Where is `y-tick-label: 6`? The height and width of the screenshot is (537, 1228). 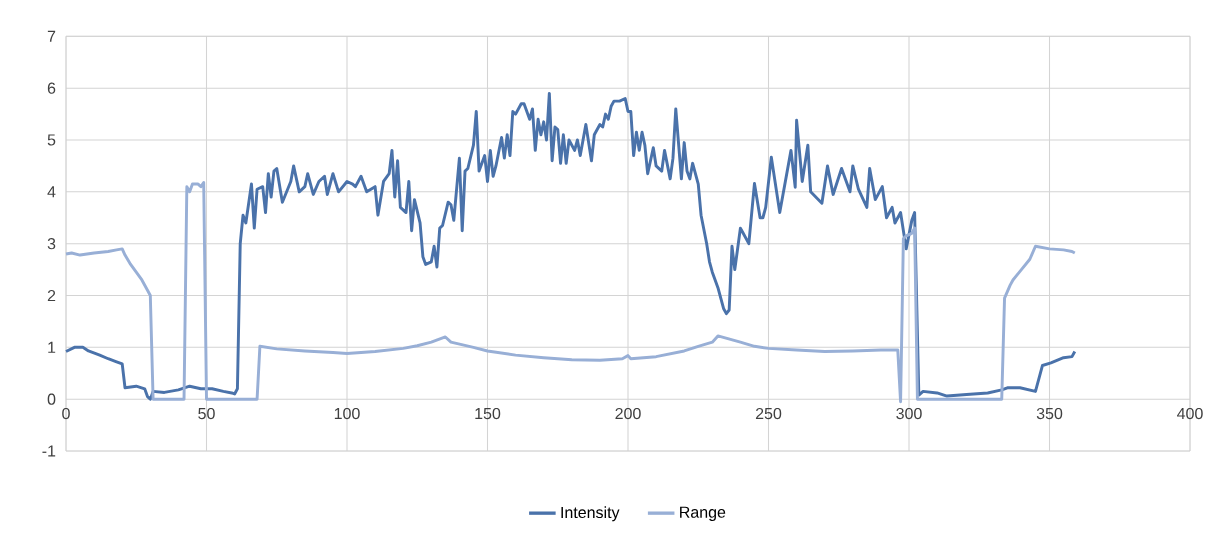 y-tick-label: 6 is located at coordinates (51, 88).